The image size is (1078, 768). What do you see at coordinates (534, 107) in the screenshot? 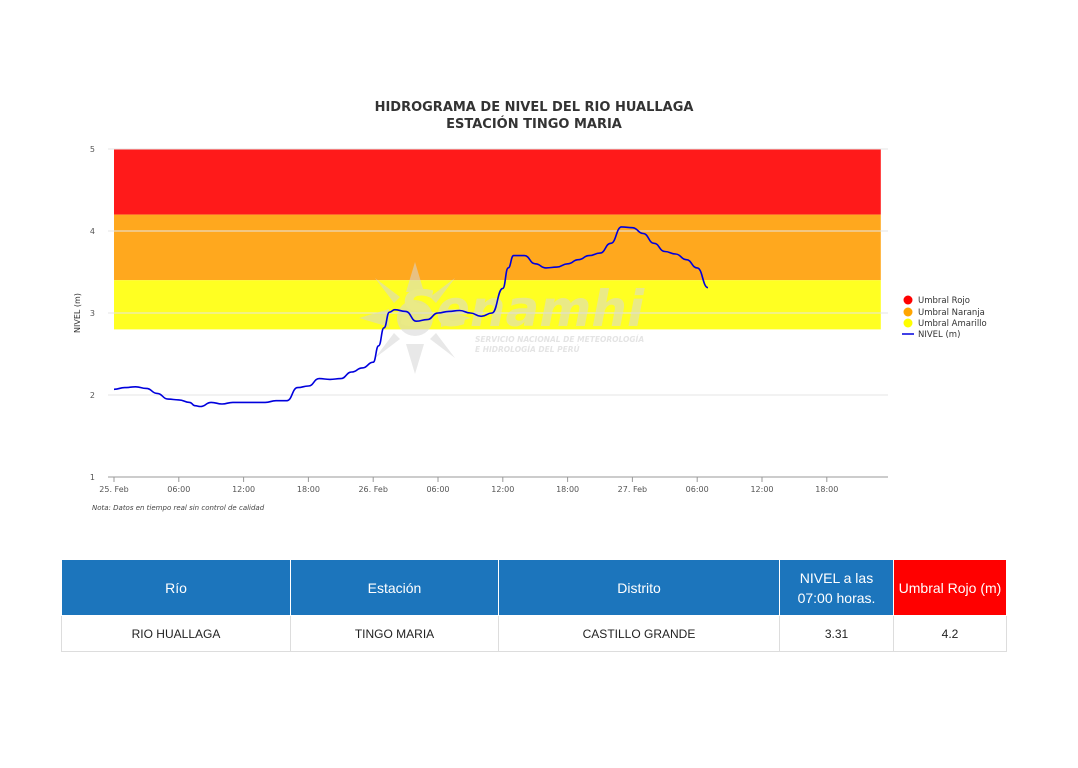
I see `chart-title: HIDROGRAMA DE NIVEL DEL RIO HUALLAGA` at bounding box center [534, 107].